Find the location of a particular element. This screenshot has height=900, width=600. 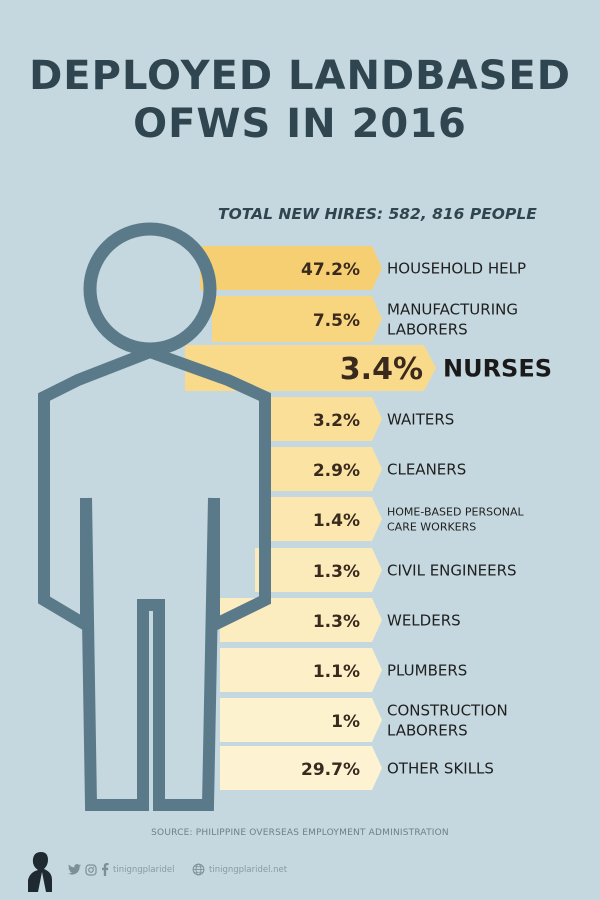

category-label: PLUMBERS is located at coordinates (427, 670).